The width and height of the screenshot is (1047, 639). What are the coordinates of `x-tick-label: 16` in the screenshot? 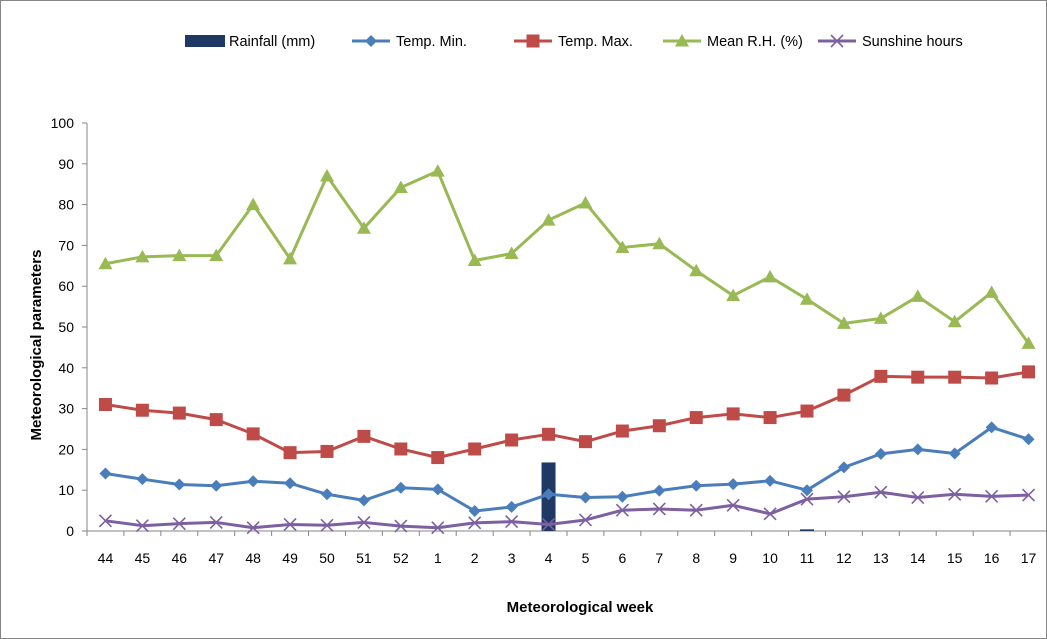 It's located at (992, 558).